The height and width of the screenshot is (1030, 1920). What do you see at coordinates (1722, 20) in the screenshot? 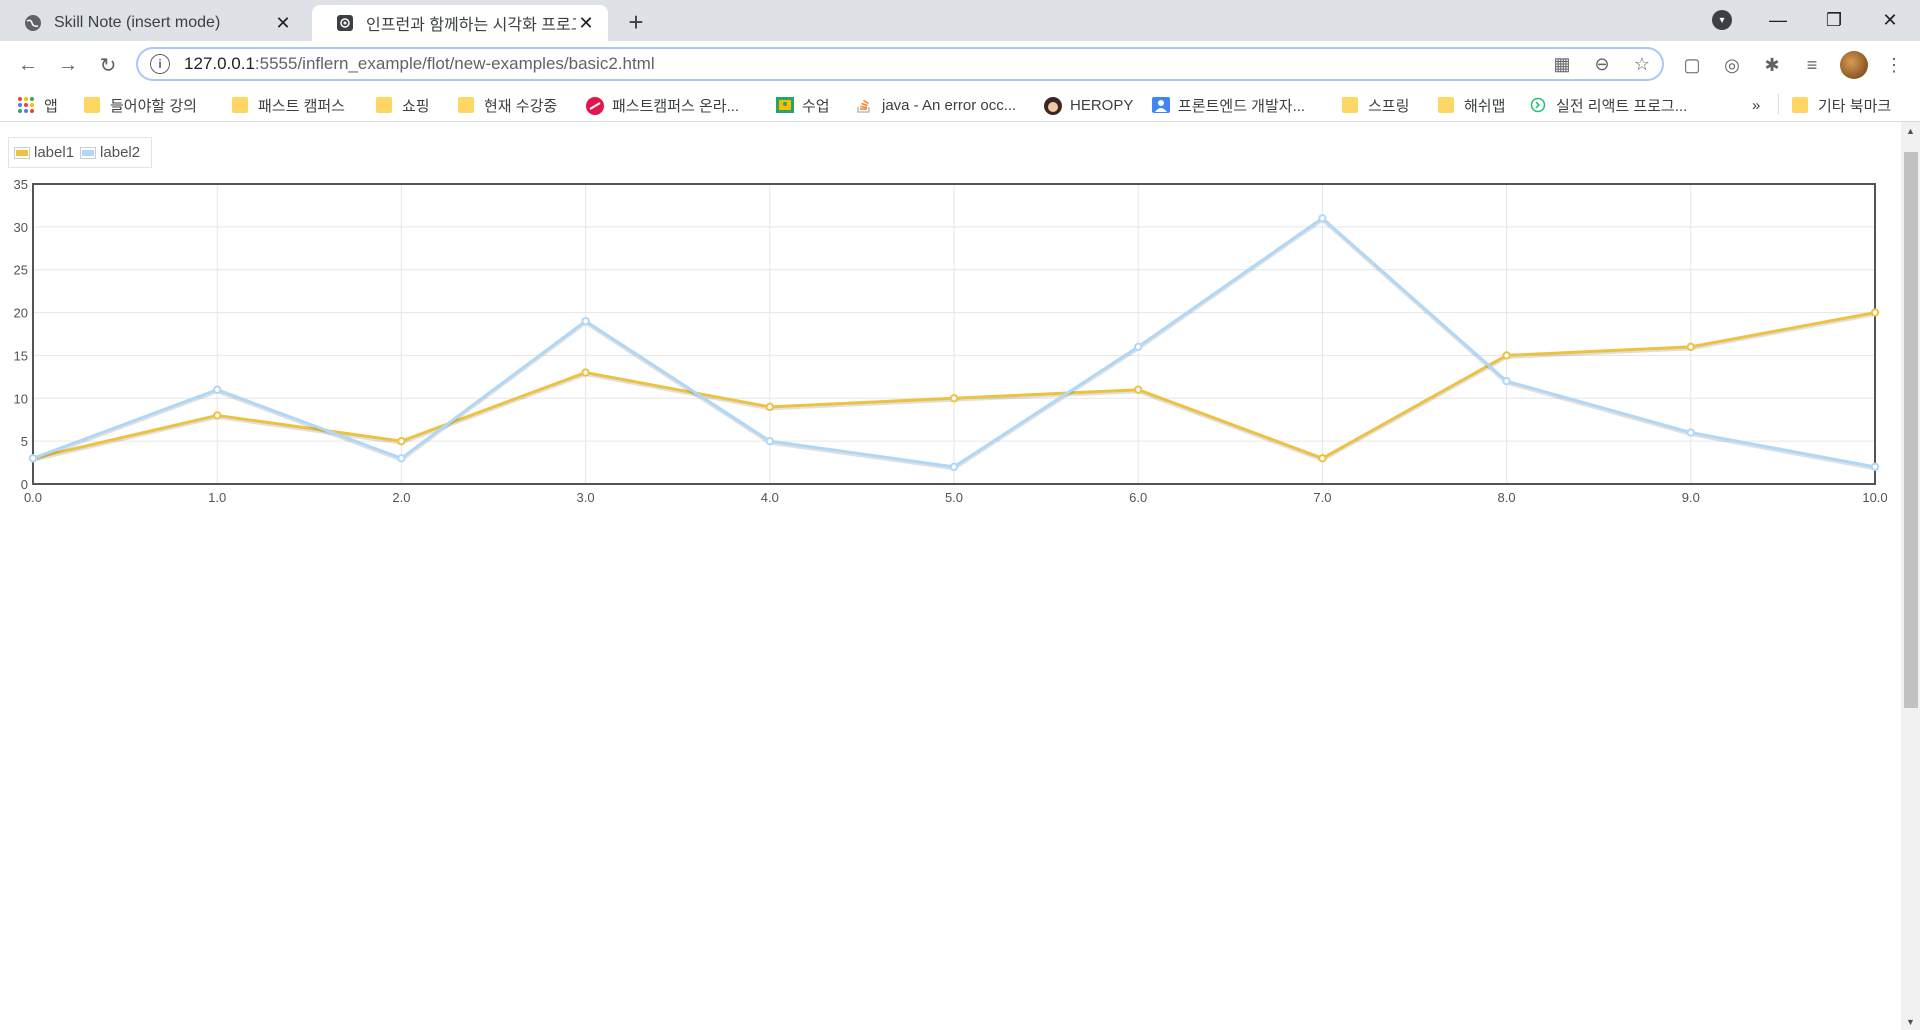
I see `tab-search-icon: ▾` at bounding box center [1722, 20].